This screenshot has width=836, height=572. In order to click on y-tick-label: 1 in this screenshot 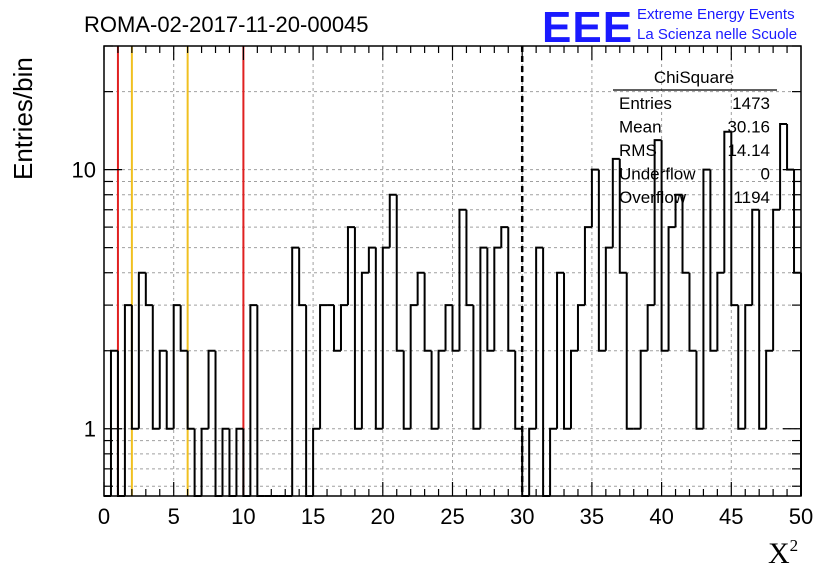, I will do `click(90, 429)`.